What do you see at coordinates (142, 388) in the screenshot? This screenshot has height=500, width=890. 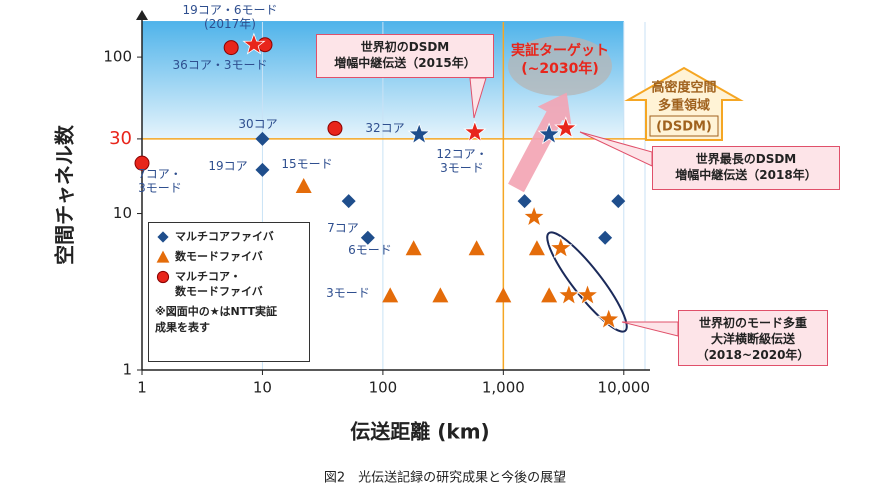 I see `x-tick-label: 1` at bounding box center [142, 388].